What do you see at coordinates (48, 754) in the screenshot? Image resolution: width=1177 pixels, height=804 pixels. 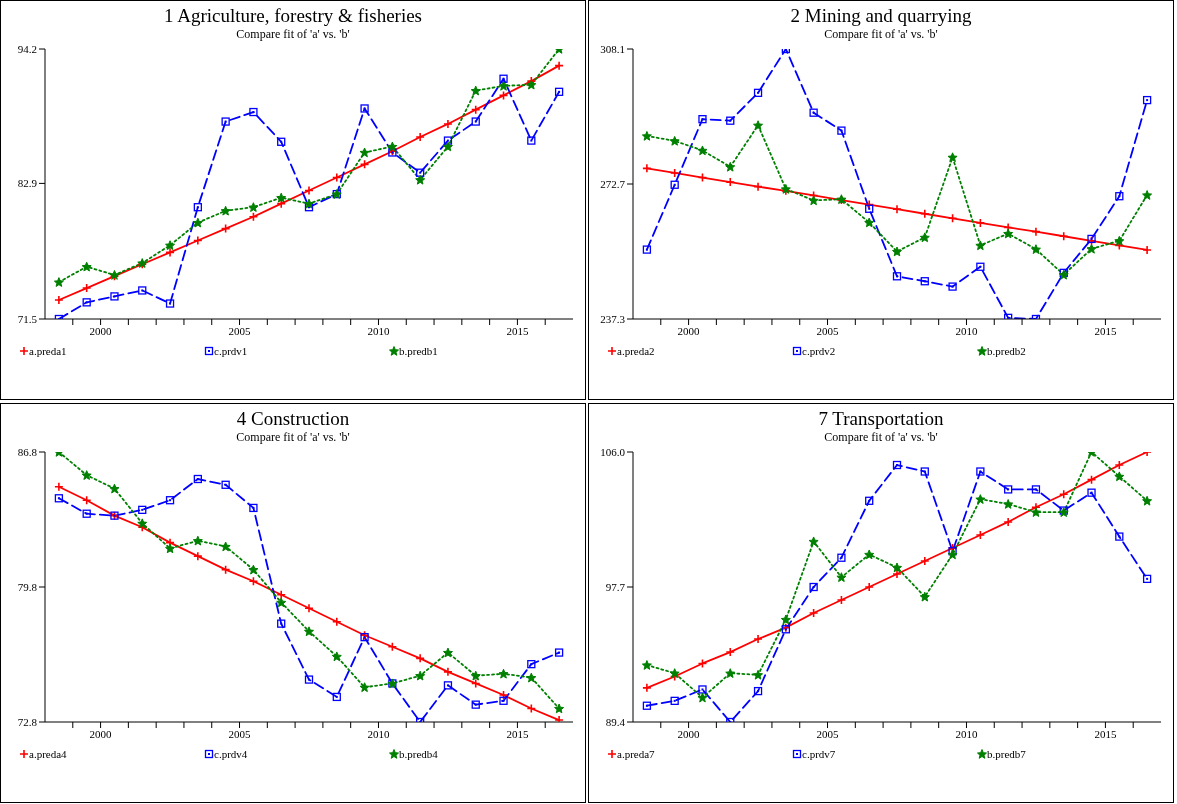 I see `legend-label: a.preda4` at bounding box center [48, 754].